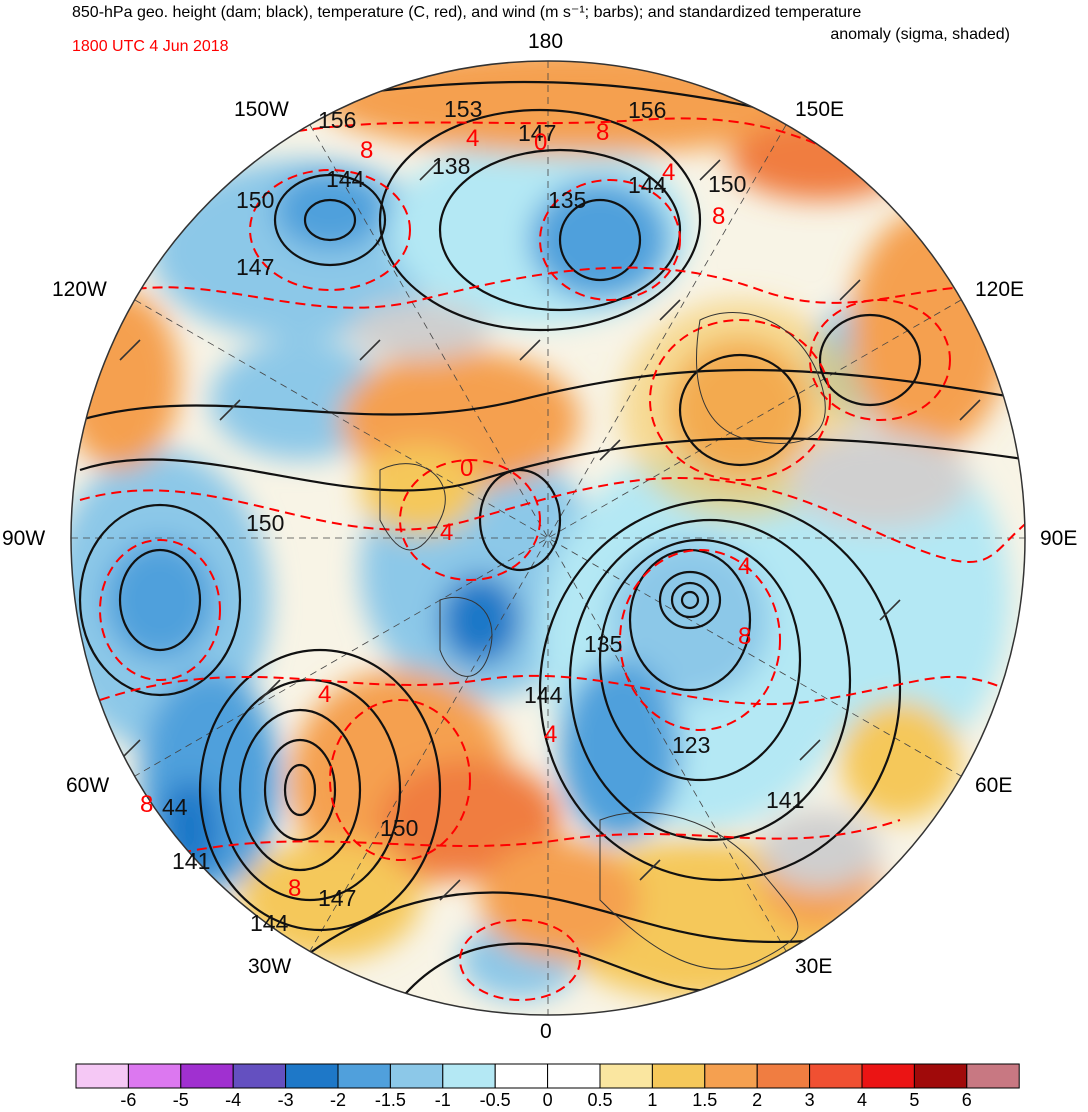 Image resolution: width=1088 pixels, height=1112 pixels. Describe the element at coordinates (495, 1100) in the screenshot. I see `colorbar-tick: -0.5` at that location.